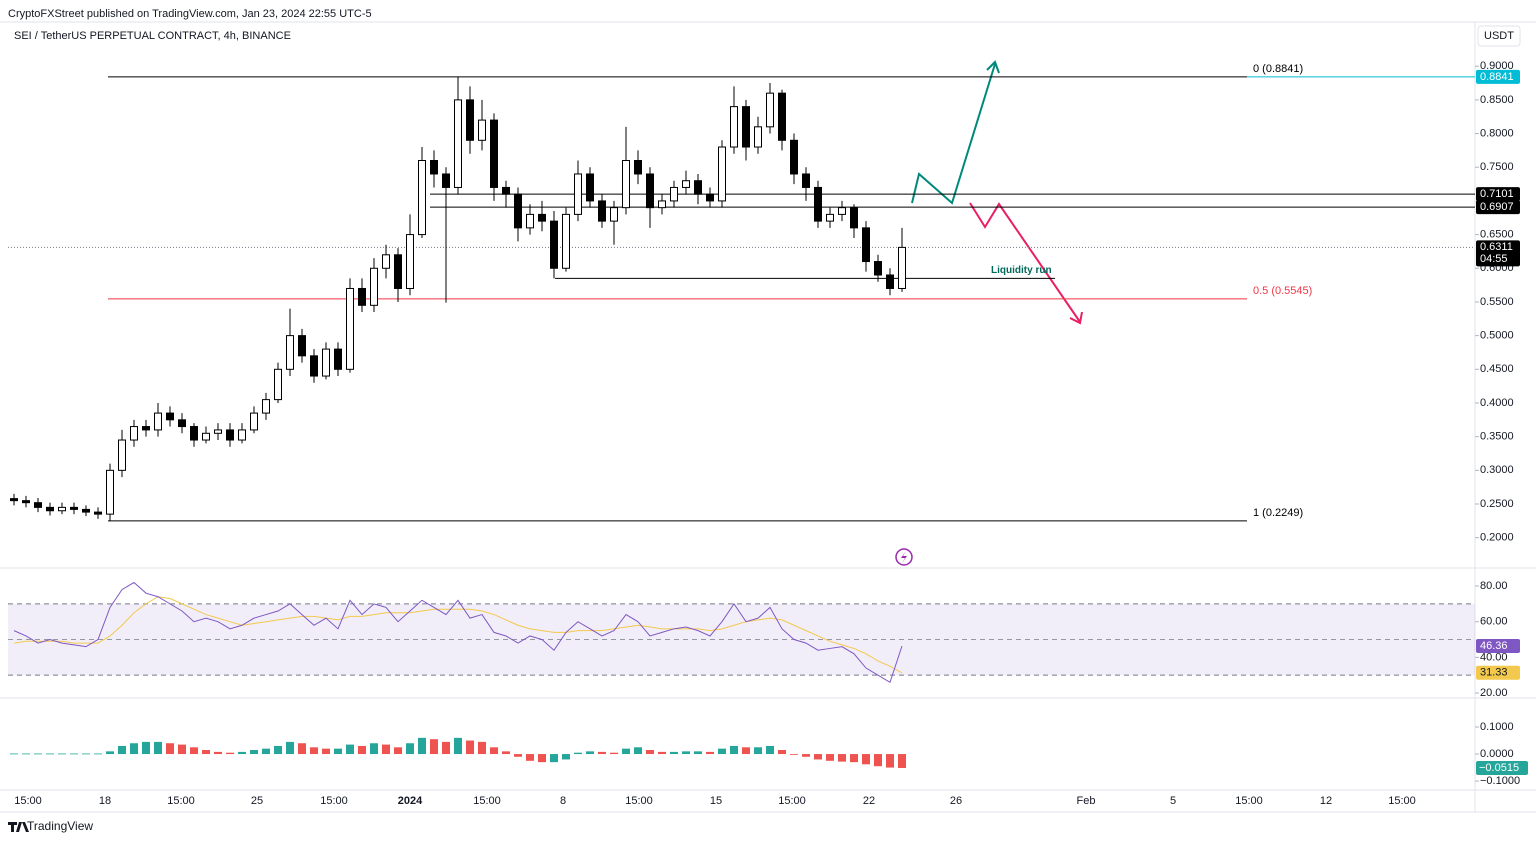 Image resolution: width=1536 pixels, height=841 pixels. What do you see at coordinates (1494, 646) in the screenshot?
I see `price-badge-label: 46.36` at bounding box center [1494, 646].